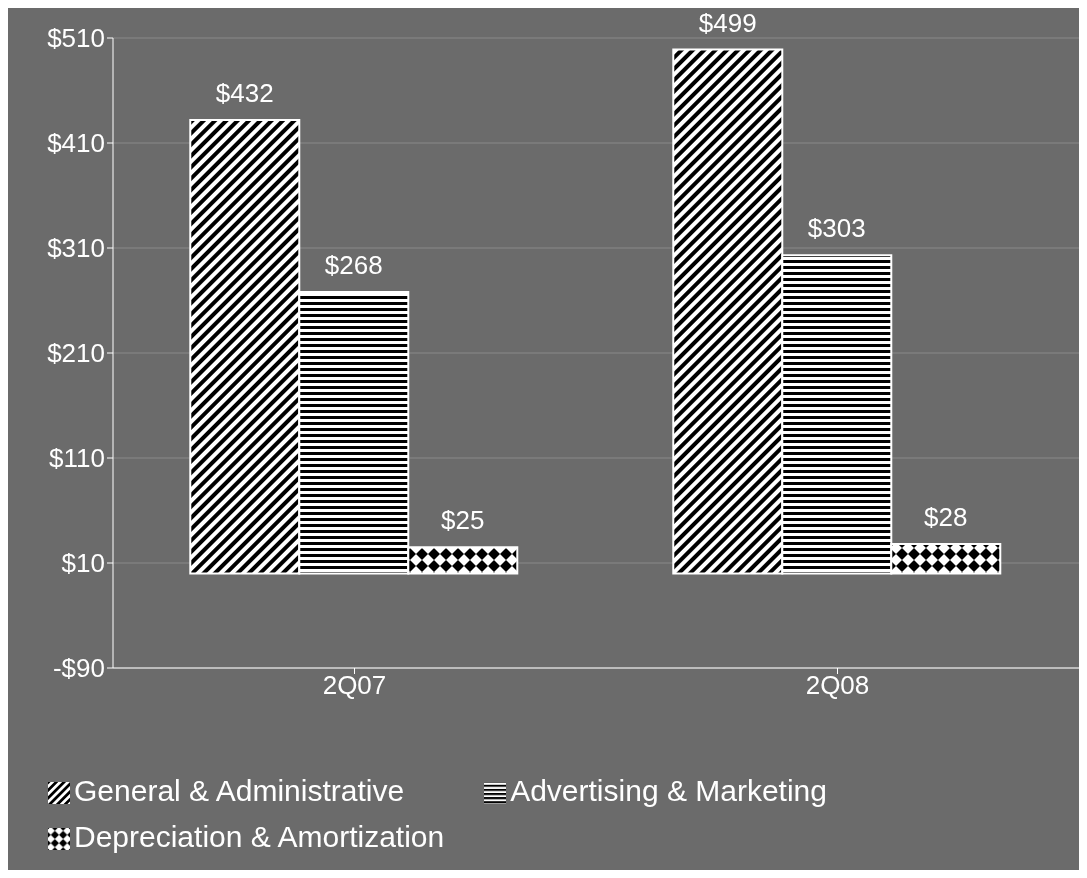 Image resolution: width=1087 pixels, height=878 pixels. I want to click on data-label: $268, so click(353, 265).